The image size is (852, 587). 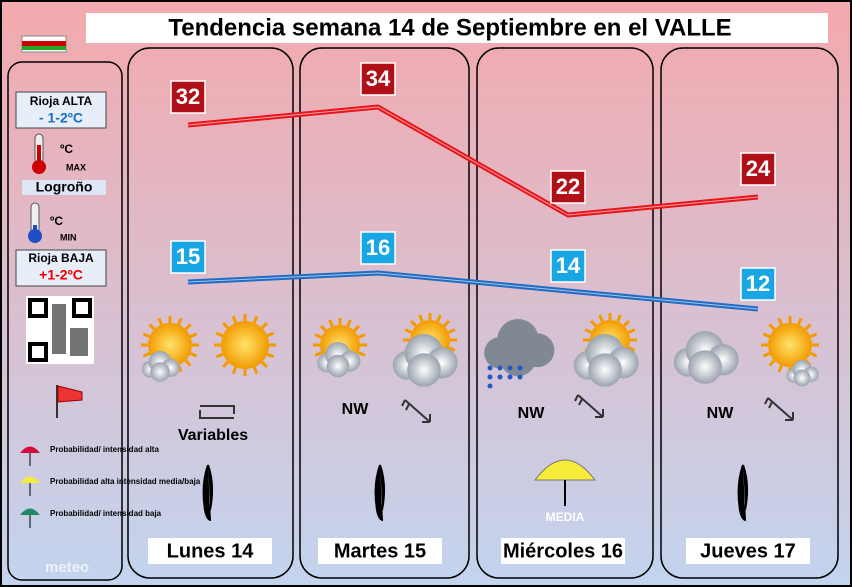 I want to click on day-label: Miércoles 16, so click(x=563, y=551).